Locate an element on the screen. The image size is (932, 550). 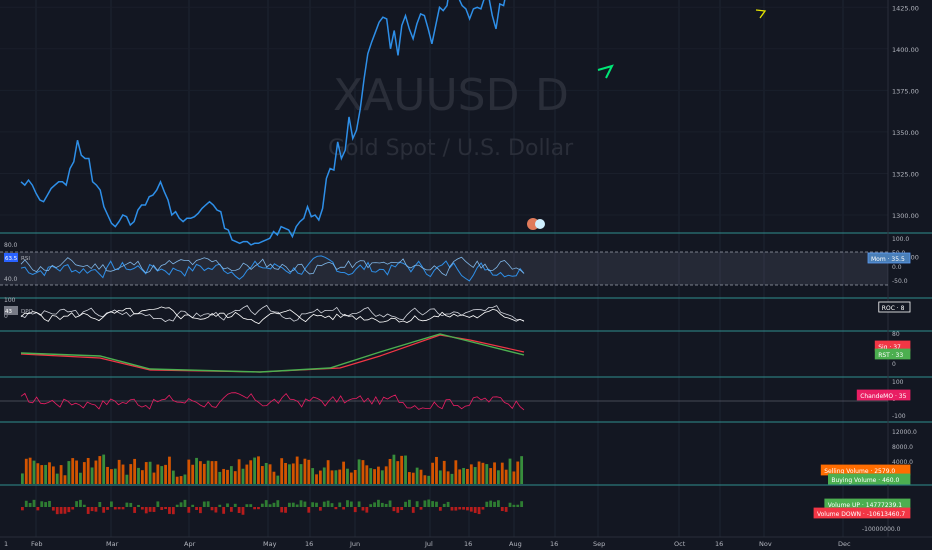
time-tick-label: Mar is located at coordinates (112, 544).